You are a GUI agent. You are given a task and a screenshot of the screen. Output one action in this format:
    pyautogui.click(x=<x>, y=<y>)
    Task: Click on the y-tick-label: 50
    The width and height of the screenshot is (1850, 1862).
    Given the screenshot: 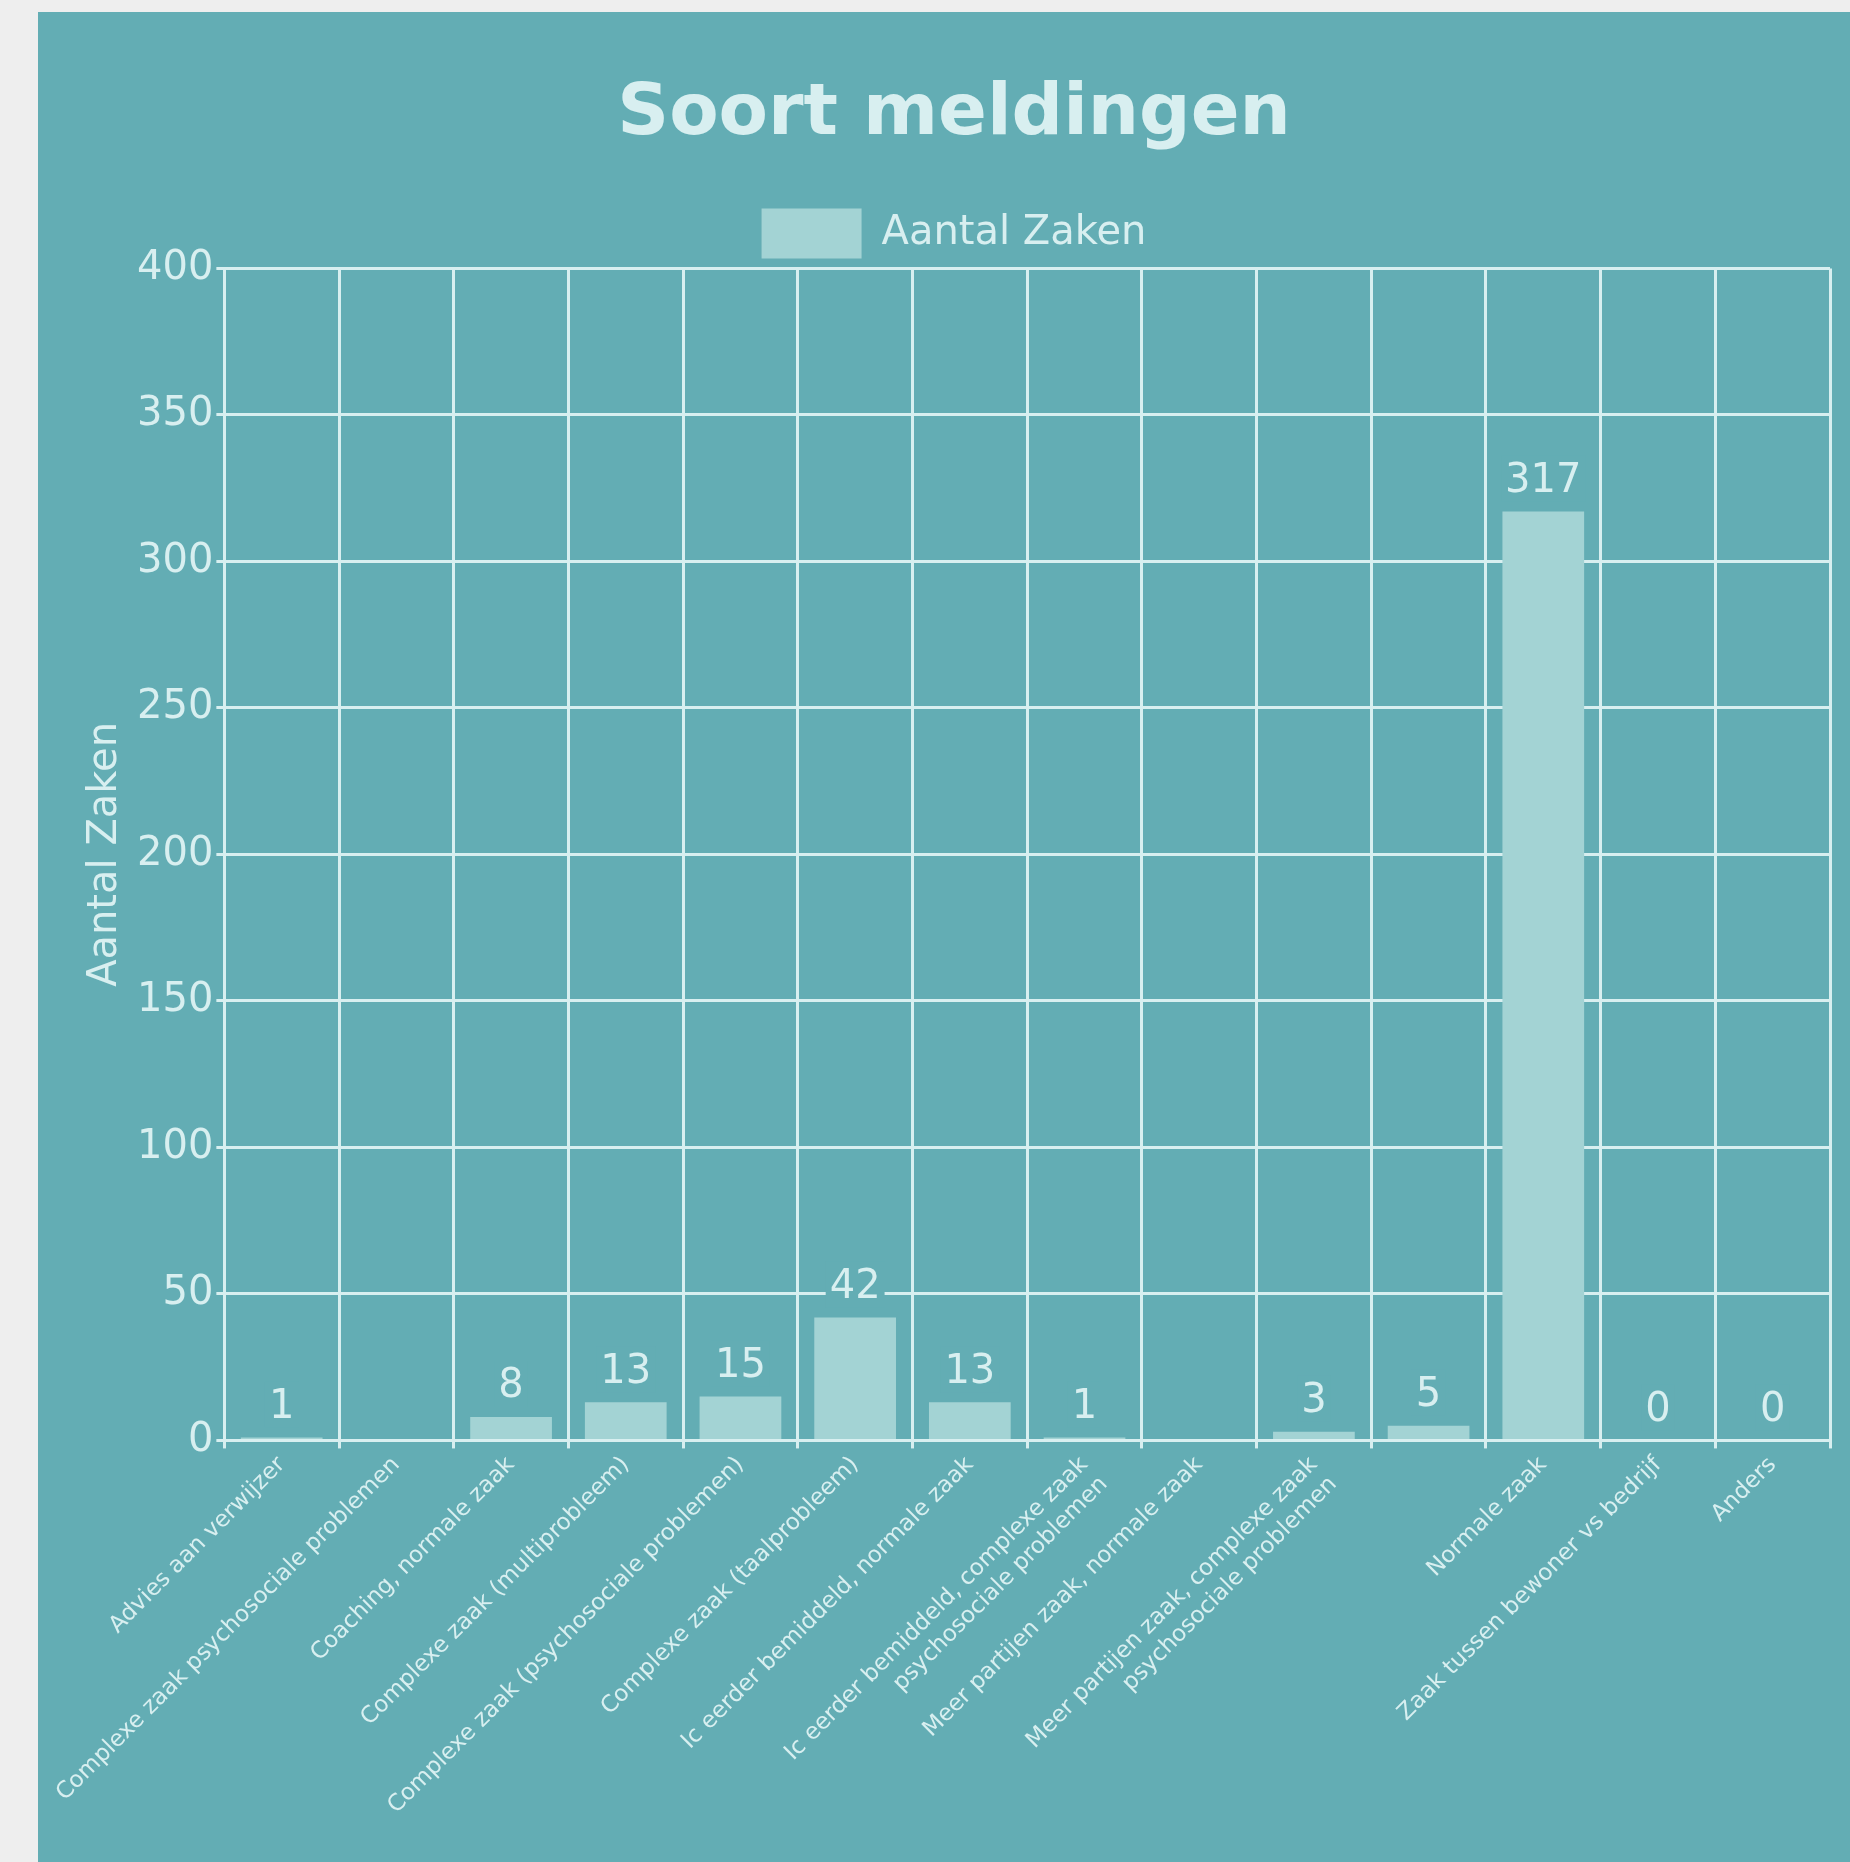 What is the action you would take?
    pyautogui.click(x=188, y=1290)
    